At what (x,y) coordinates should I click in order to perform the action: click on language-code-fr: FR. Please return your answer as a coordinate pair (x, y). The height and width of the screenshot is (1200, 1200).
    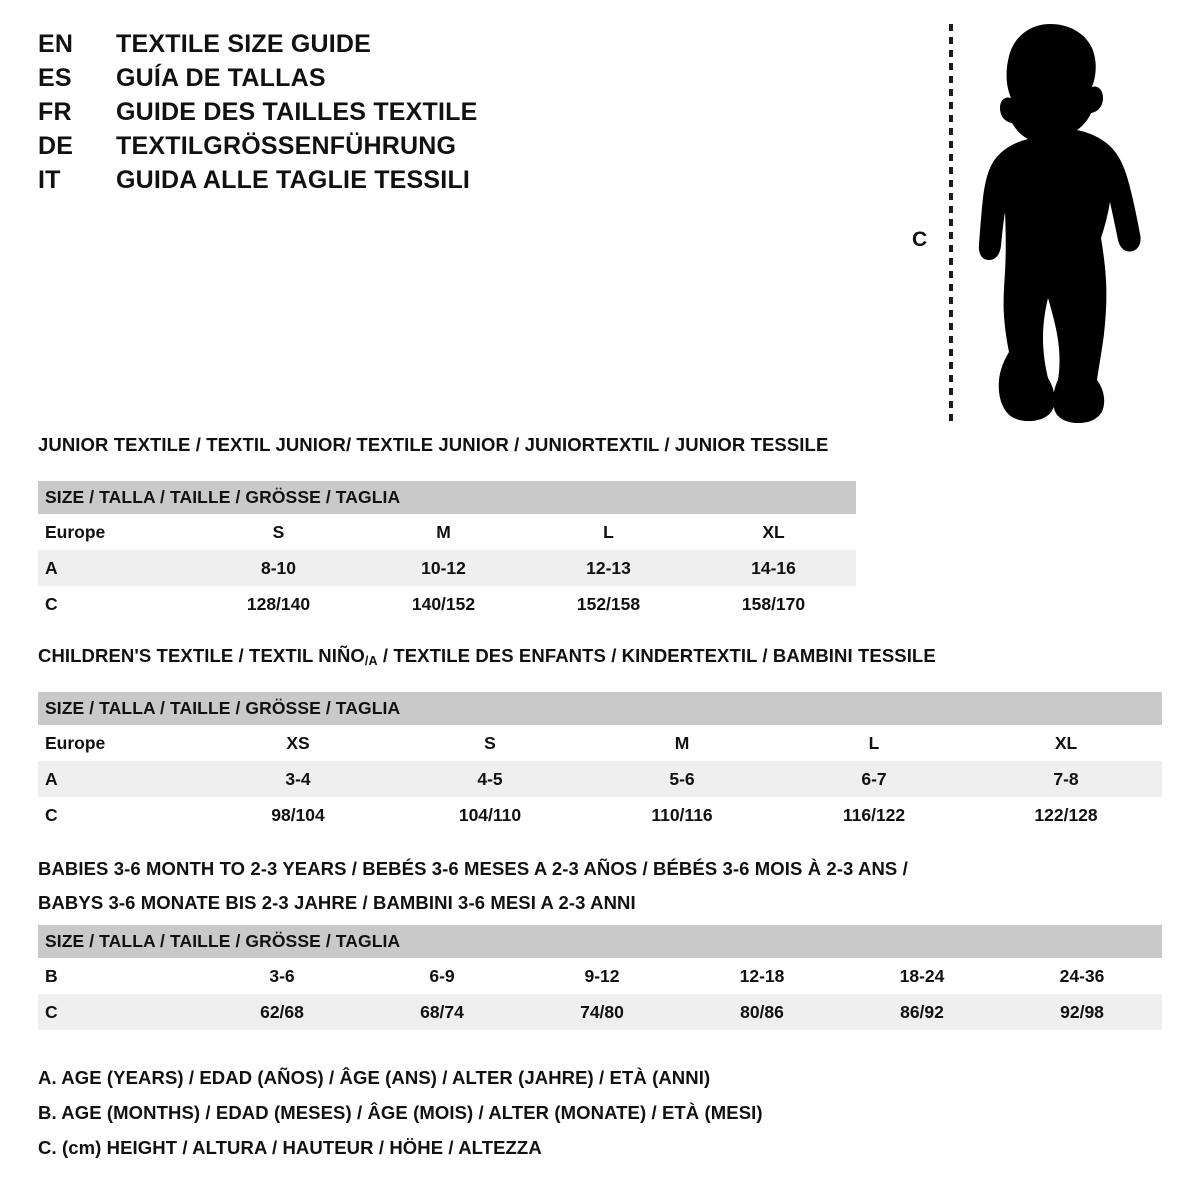
    Looking at the image, I should click on (55, 112).